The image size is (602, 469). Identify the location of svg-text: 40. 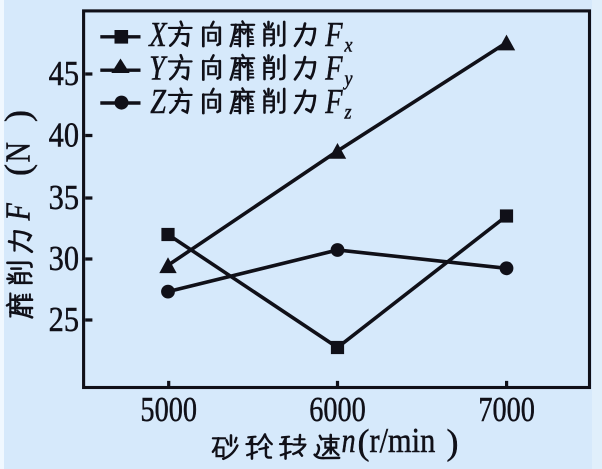
(64, 136).